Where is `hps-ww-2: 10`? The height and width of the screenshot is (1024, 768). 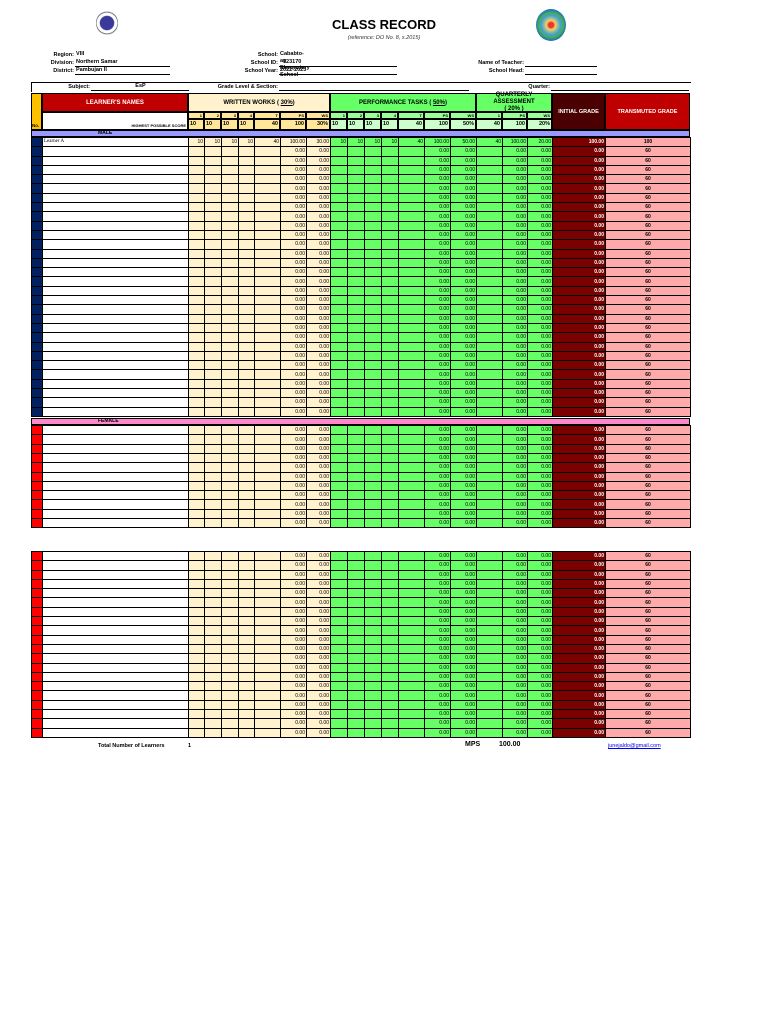
hps-ww-2: 10 is located at coordinates (229, 124).